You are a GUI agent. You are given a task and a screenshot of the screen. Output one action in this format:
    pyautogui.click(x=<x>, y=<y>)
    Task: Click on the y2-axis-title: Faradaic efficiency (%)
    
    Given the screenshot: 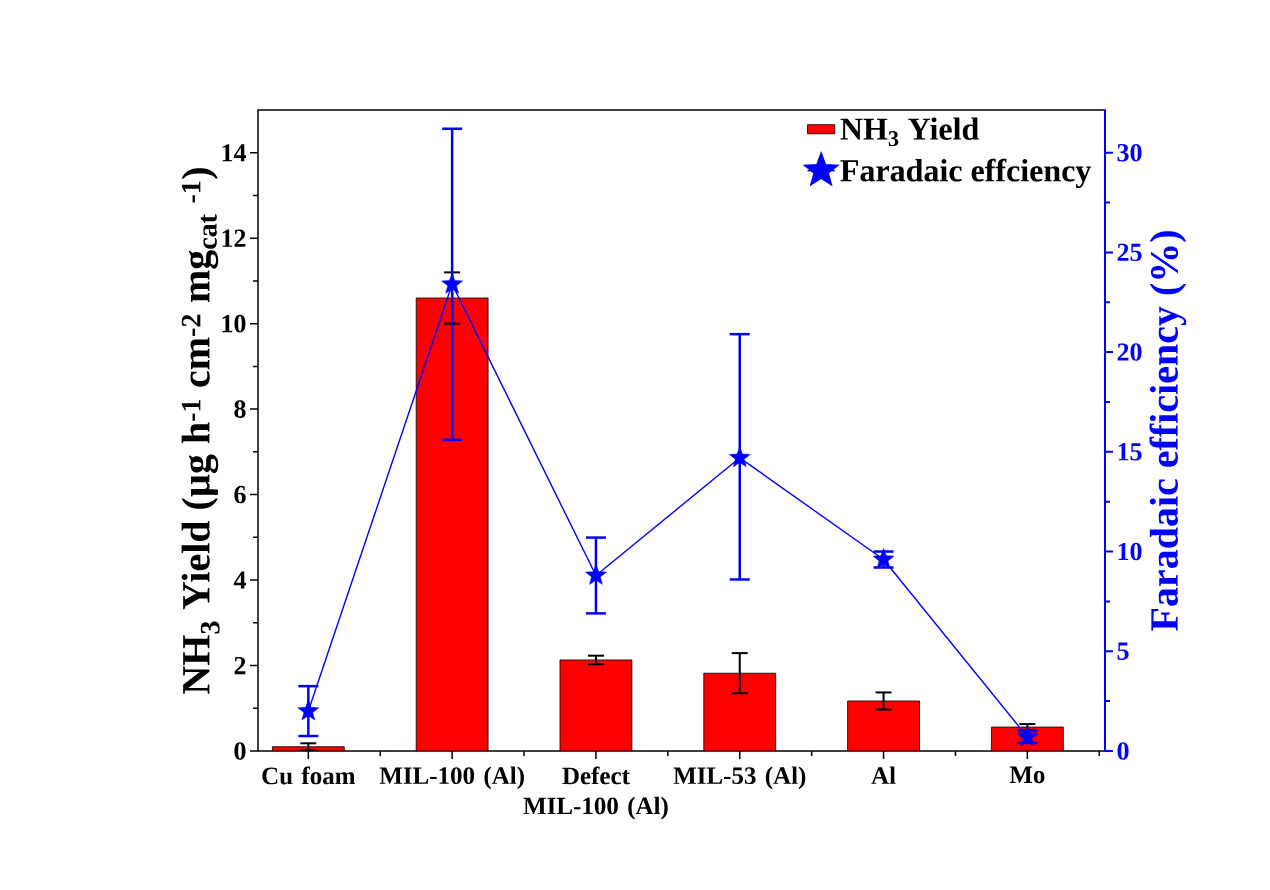 What is the action you would take?
    pyautogui.click(x=1168, y=431)
    